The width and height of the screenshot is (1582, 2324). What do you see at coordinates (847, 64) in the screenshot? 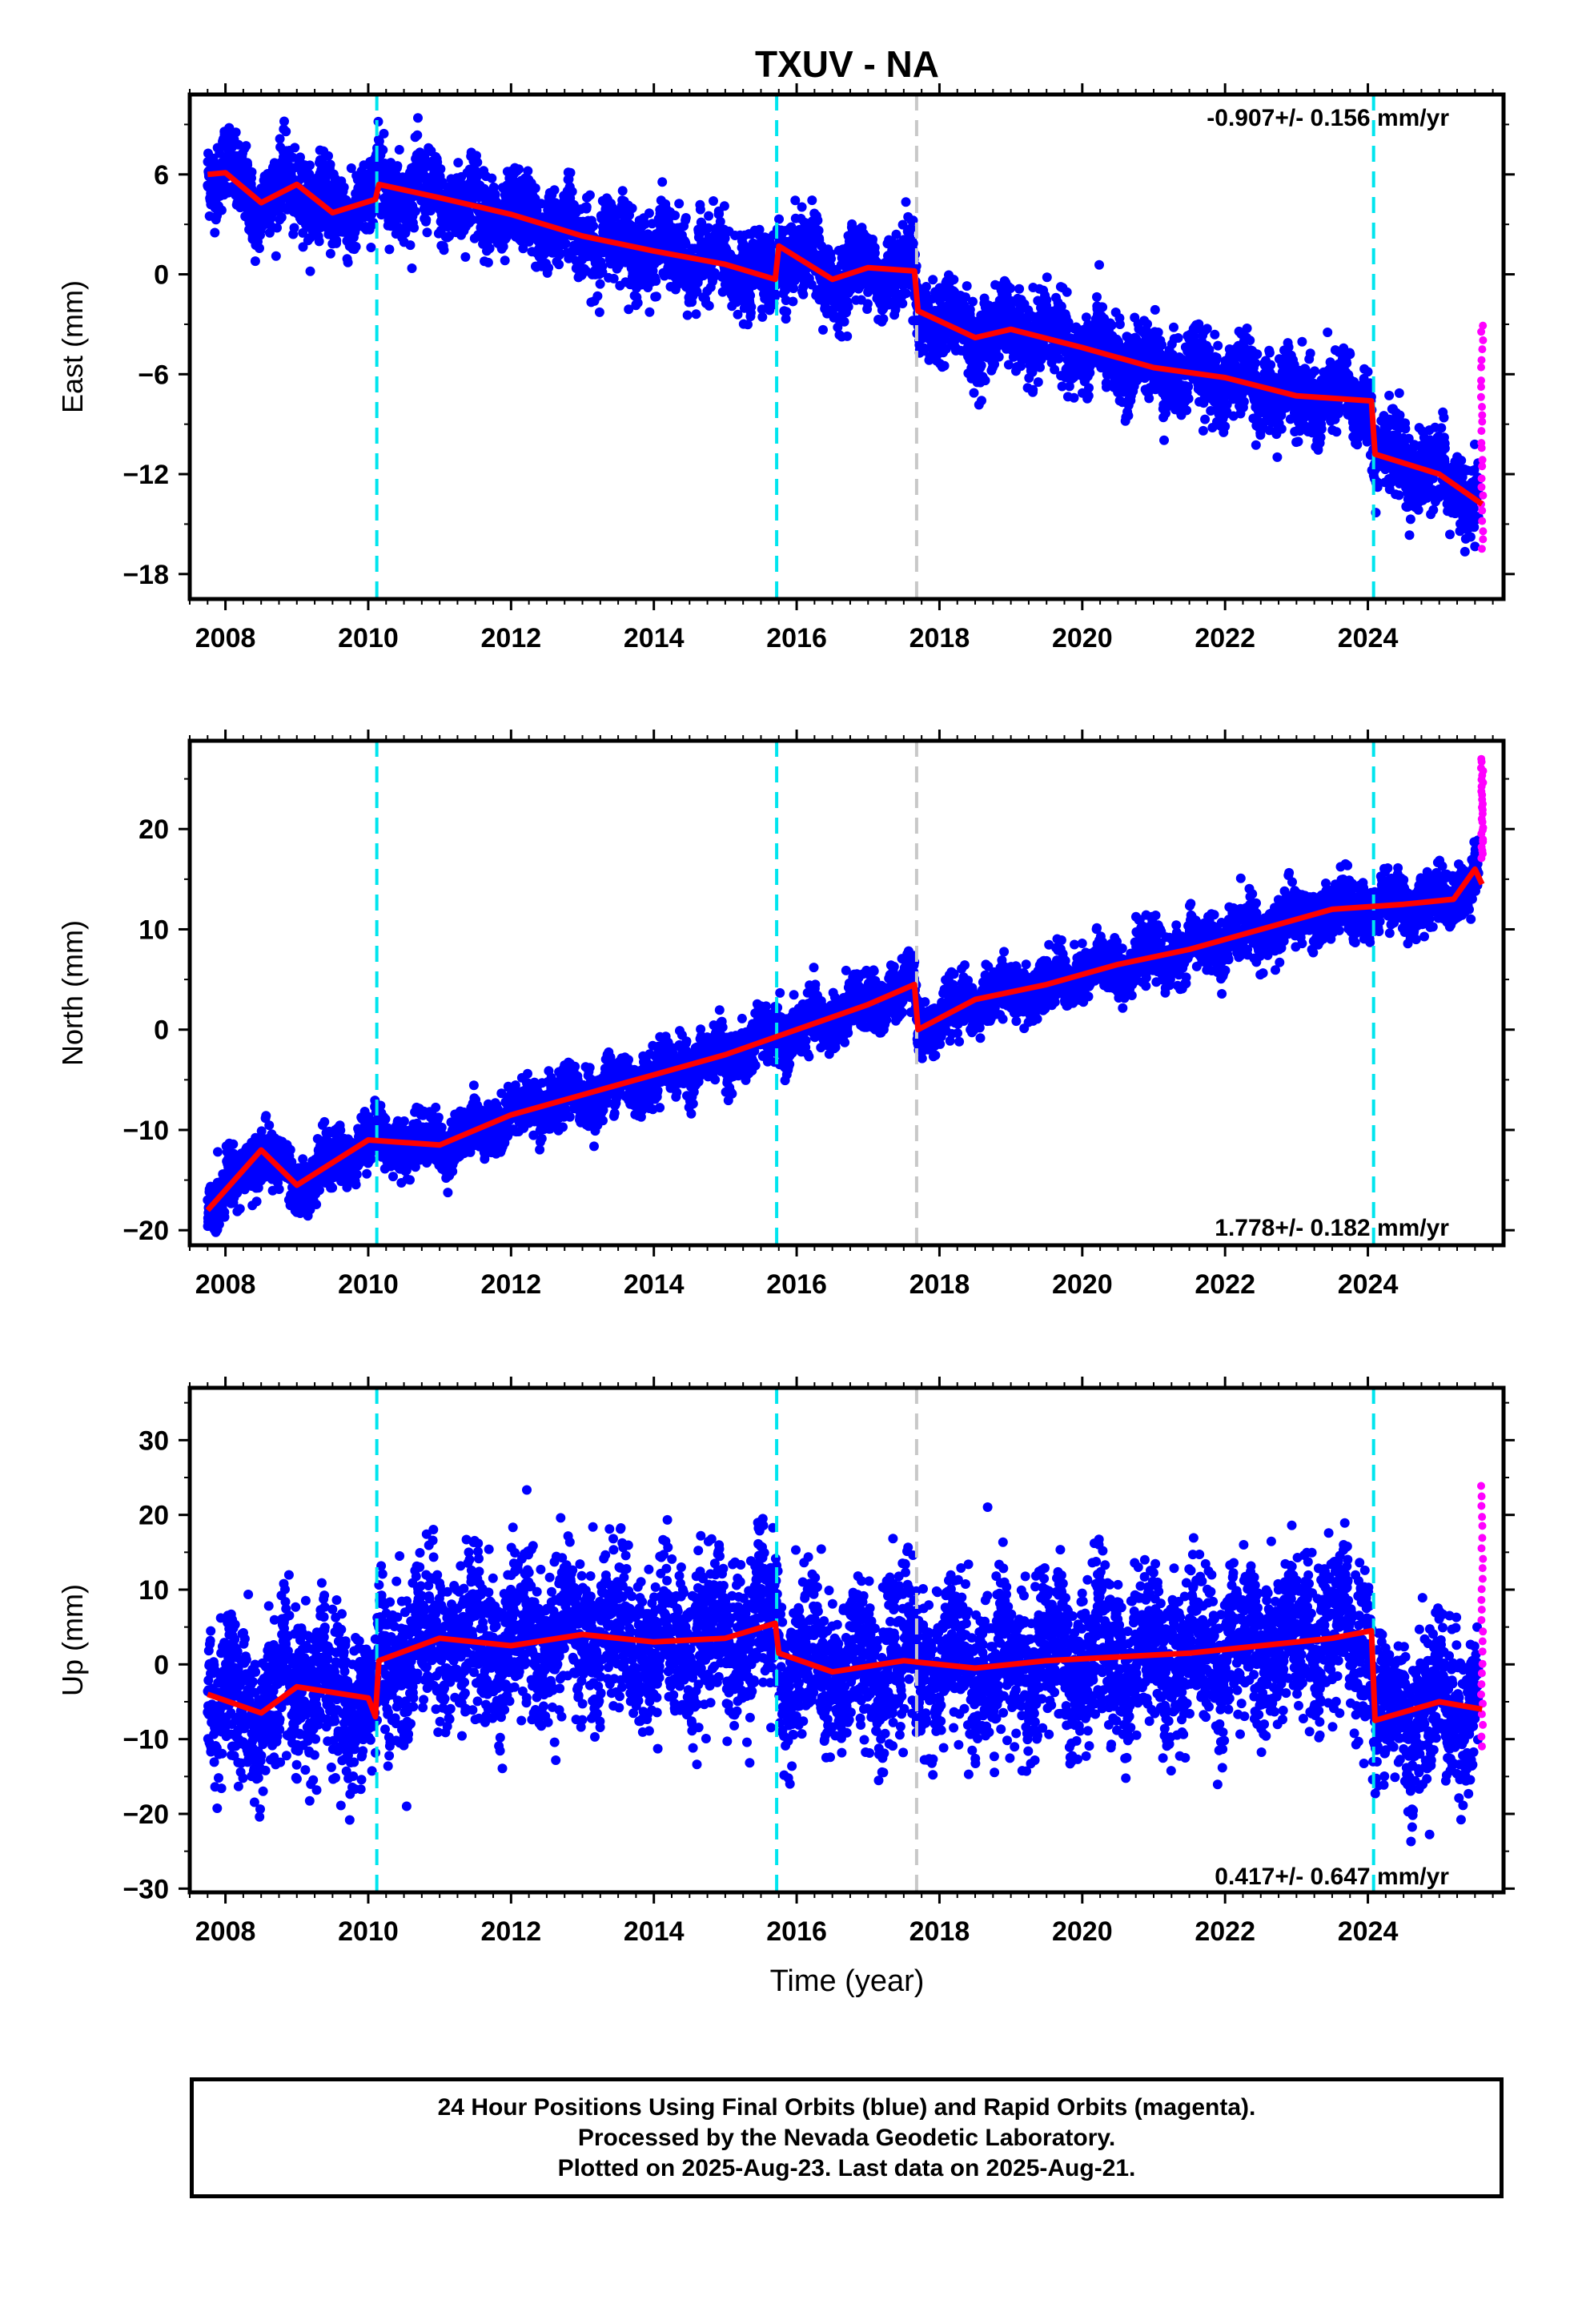
I see `plot-title: TXUV - NA` at bounding box center [847, 64].